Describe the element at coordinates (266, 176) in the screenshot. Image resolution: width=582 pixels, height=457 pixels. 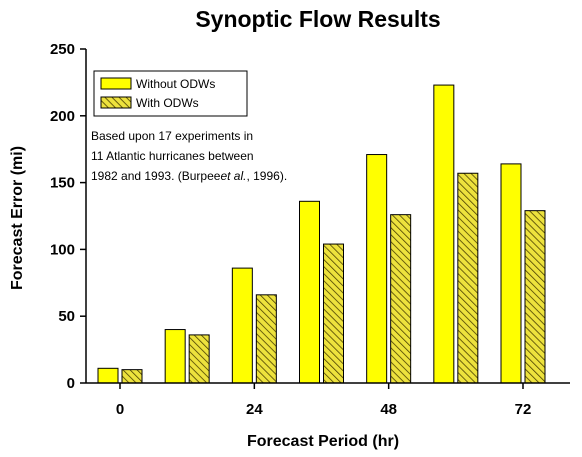
I see `annotation-line-3-part-c: , 1996).` at that location.